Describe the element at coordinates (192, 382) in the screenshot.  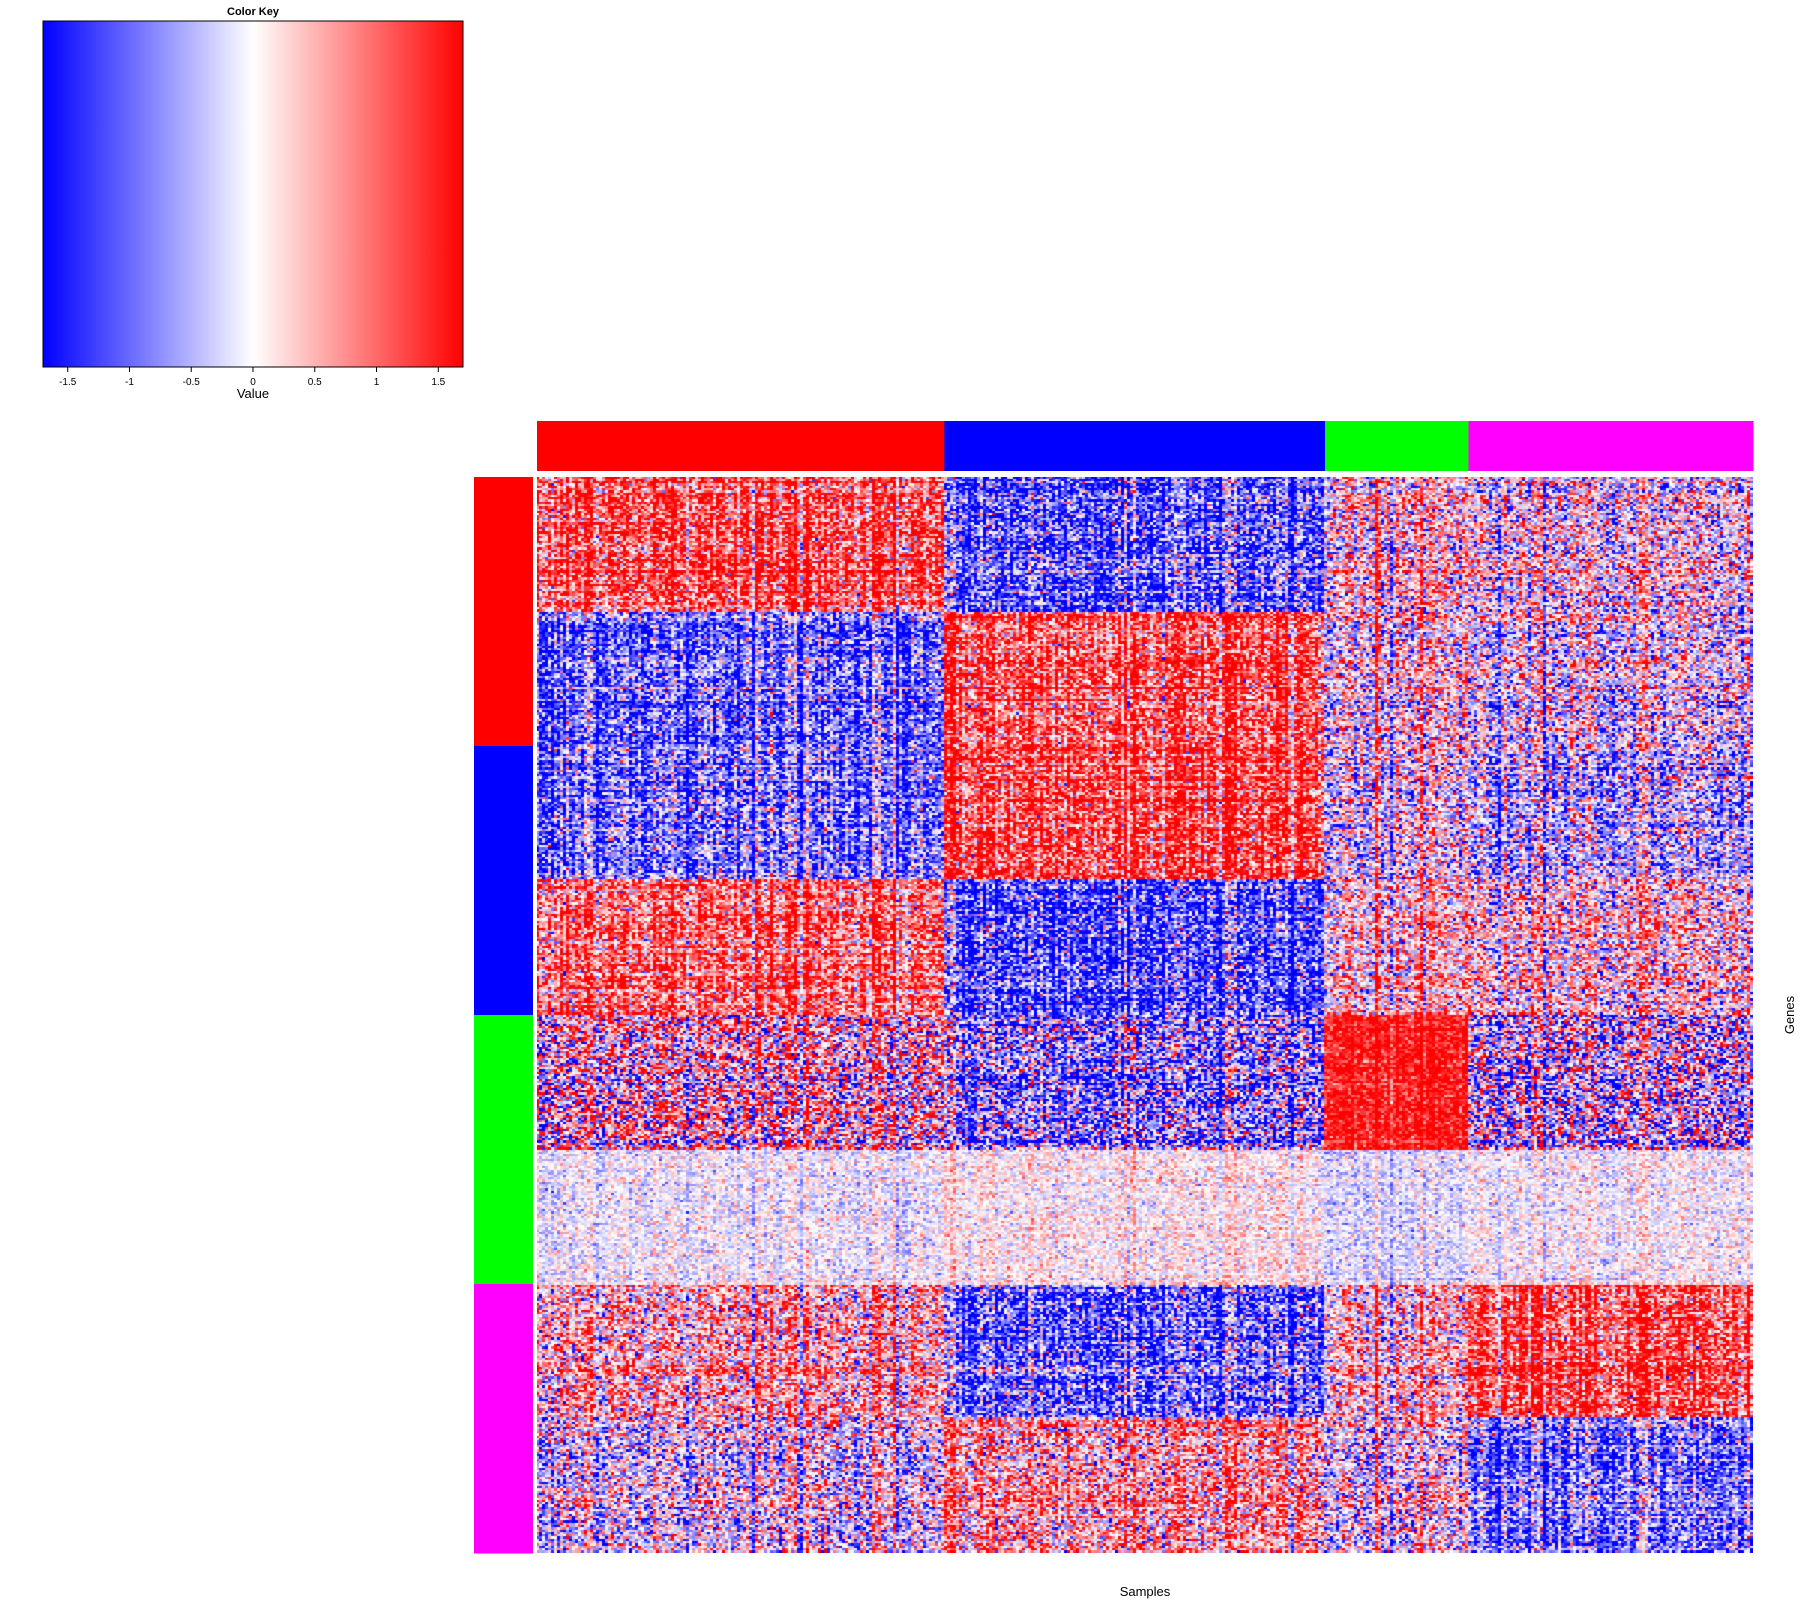
I see `color-key-tick-label: -0.5` at that location.